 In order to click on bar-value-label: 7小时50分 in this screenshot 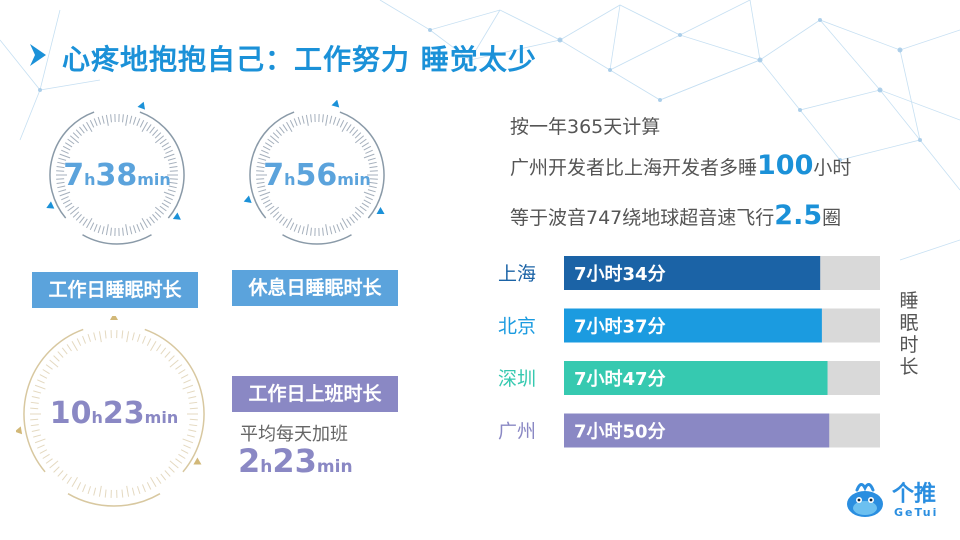, I will do `click(620, 432)`.